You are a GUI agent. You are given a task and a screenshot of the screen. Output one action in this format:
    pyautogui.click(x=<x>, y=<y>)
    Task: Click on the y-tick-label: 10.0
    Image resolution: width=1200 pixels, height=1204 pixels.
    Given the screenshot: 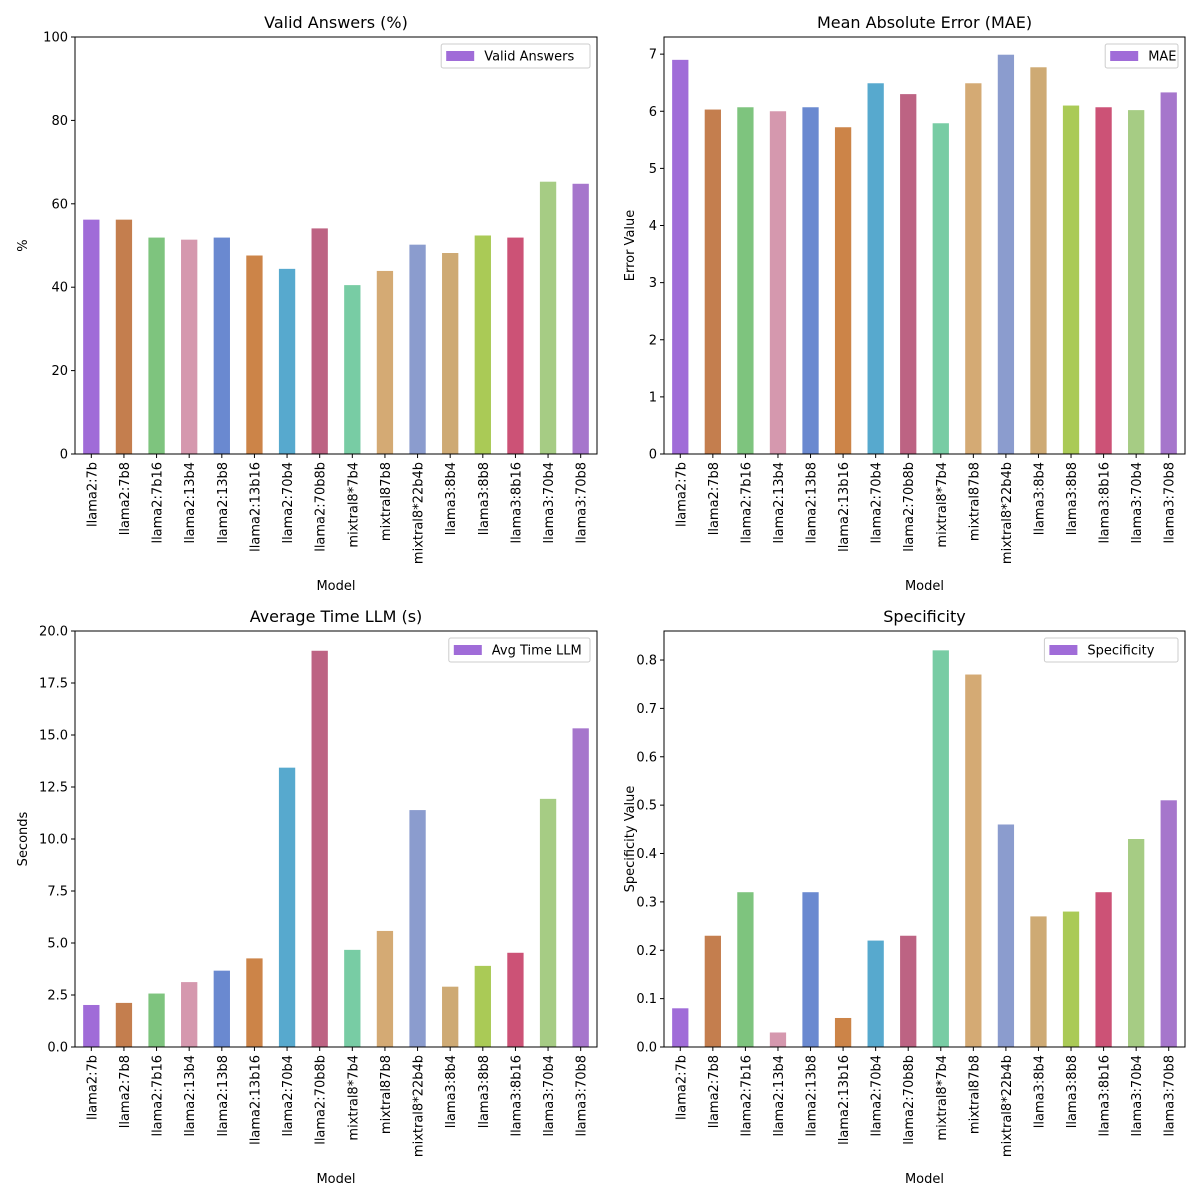 What is the action you would take?
    pyautogui.click(x=53, y=840)
    